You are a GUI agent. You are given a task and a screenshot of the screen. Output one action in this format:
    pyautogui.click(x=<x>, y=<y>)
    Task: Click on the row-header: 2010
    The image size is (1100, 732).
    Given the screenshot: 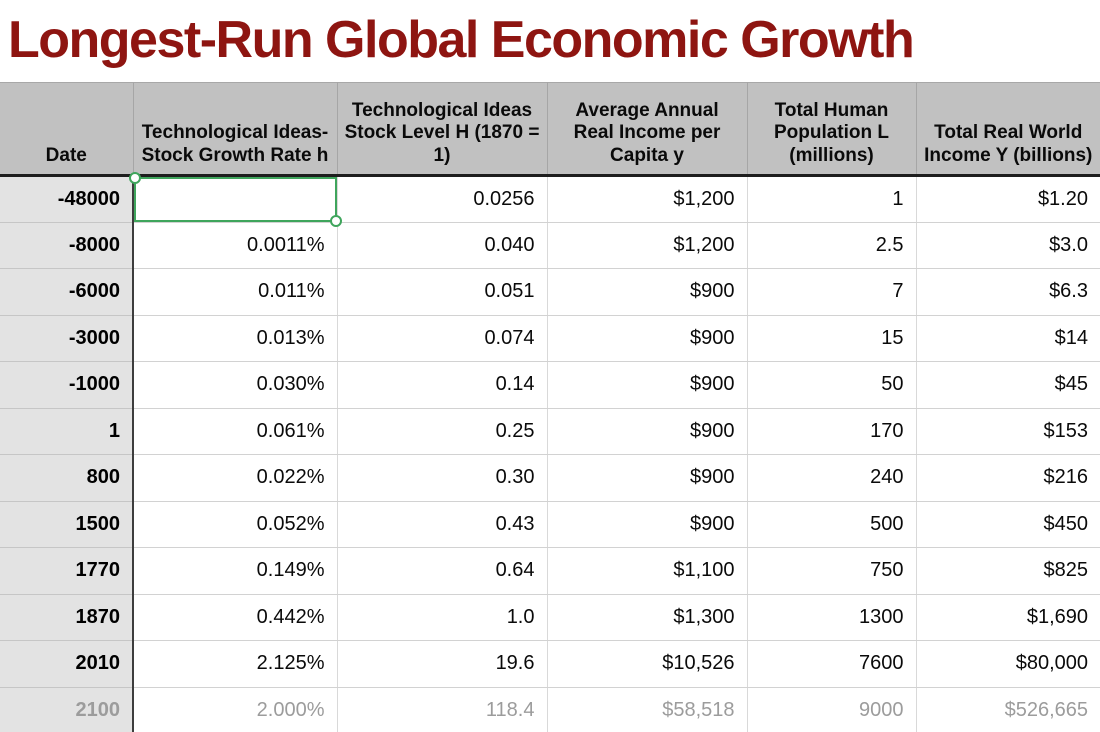 What is the action you would take?
    pyautogui.click(x=67, y=664)
    